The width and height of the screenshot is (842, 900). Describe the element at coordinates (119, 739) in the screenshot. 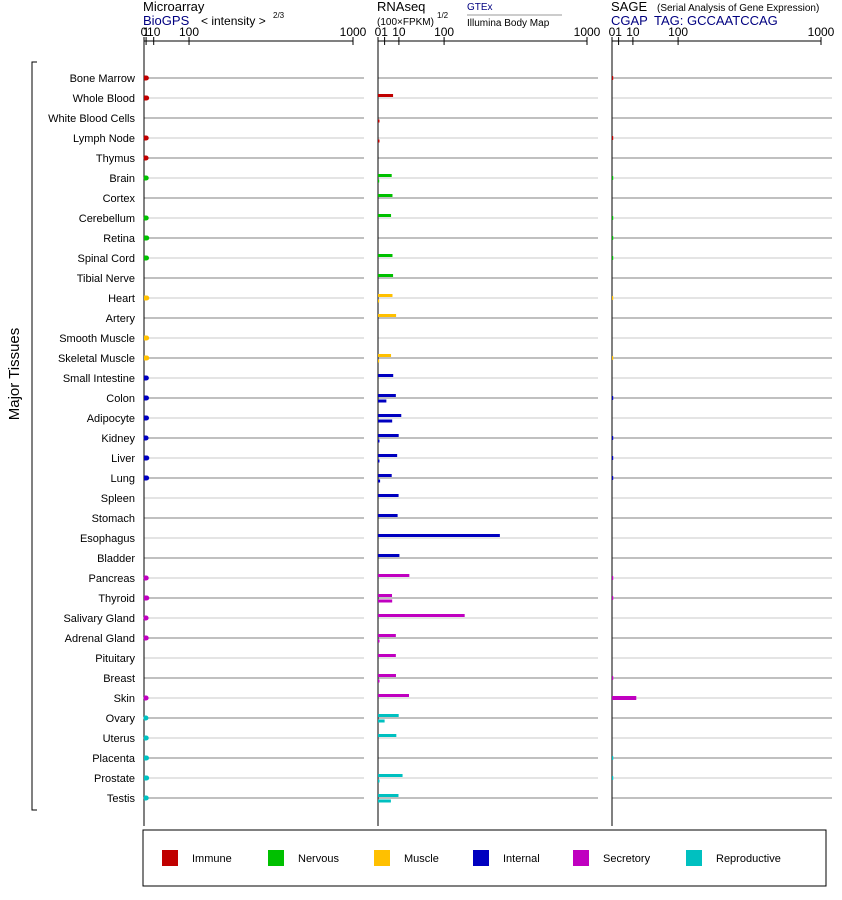

I see `tissue-label: Uterus` at that location.